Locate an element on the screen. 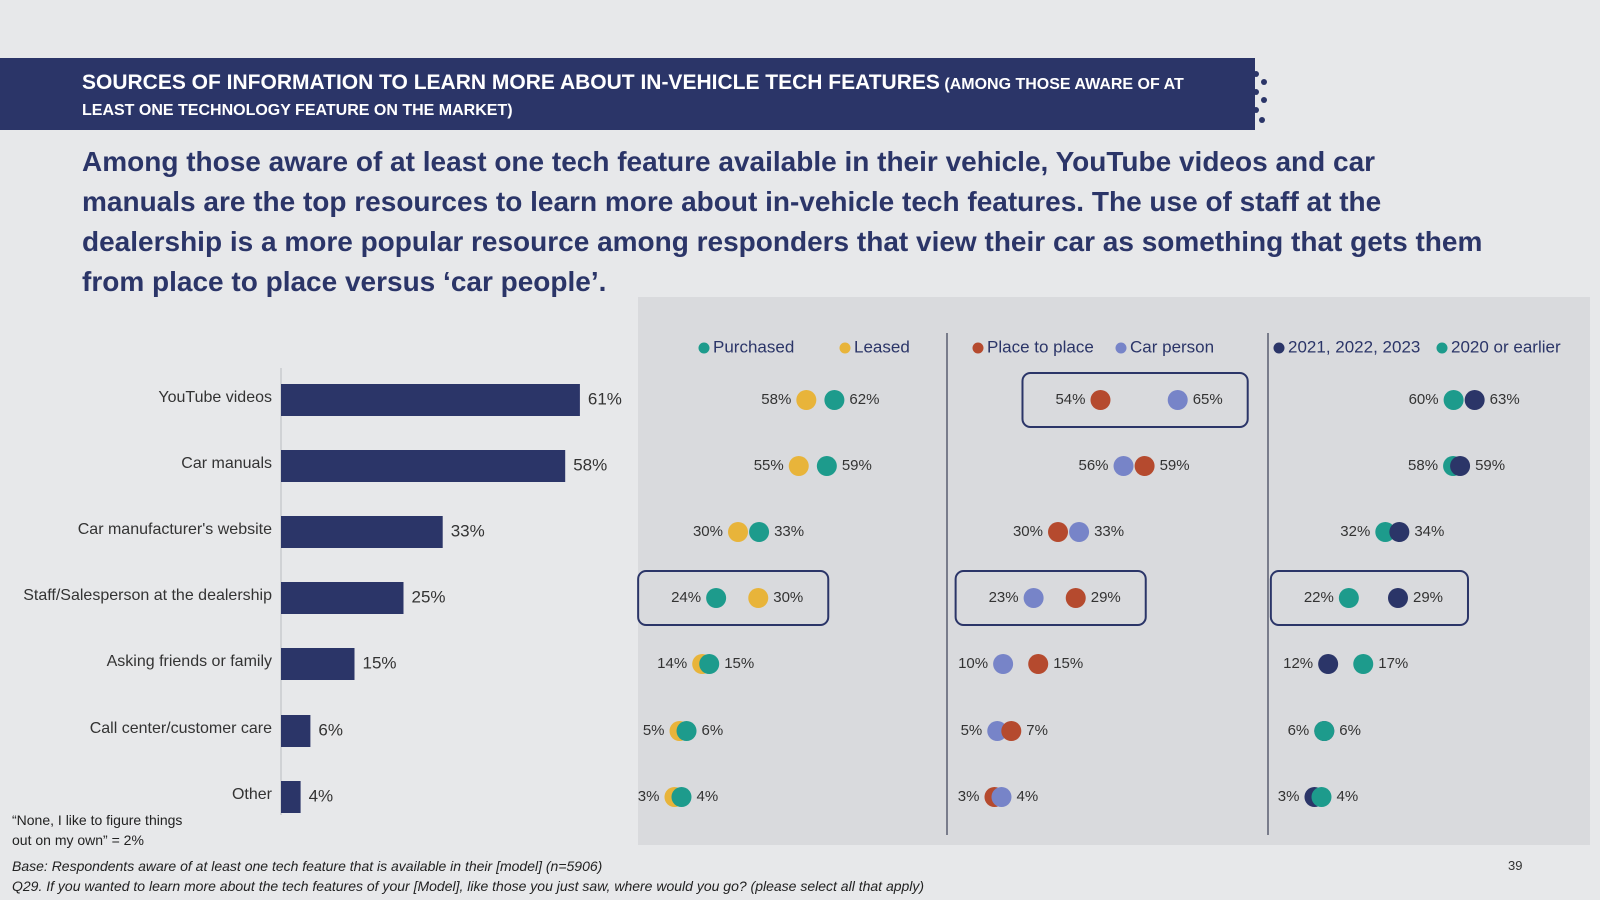 This screenshot has width=1600, height=900. category-label: Other is located at coordinates (252, 794).